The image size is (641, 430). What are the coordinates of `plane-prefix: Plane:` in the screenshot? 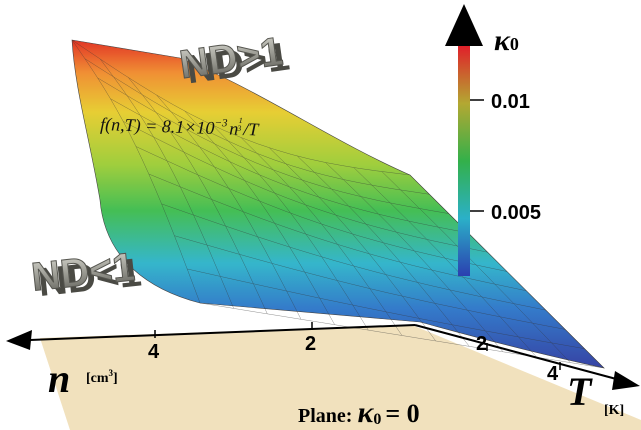 It's located at (325, 416).